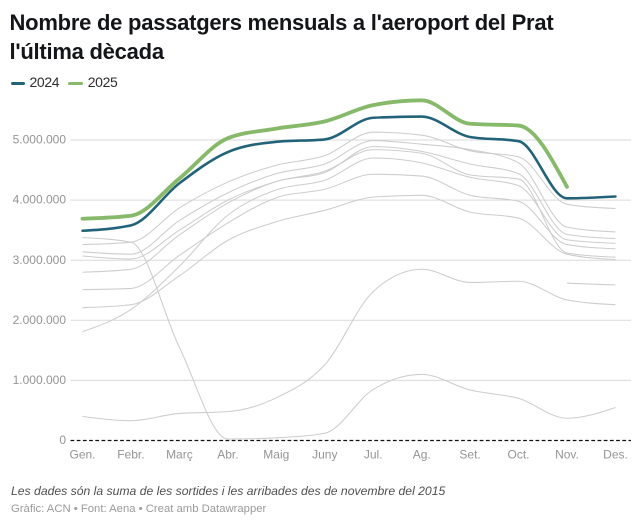 This screenshot has width=640, height=526. Describe the element at coordinates (40, 260) in the screenshot. I see `svg-text: 3.000.000` at that location.